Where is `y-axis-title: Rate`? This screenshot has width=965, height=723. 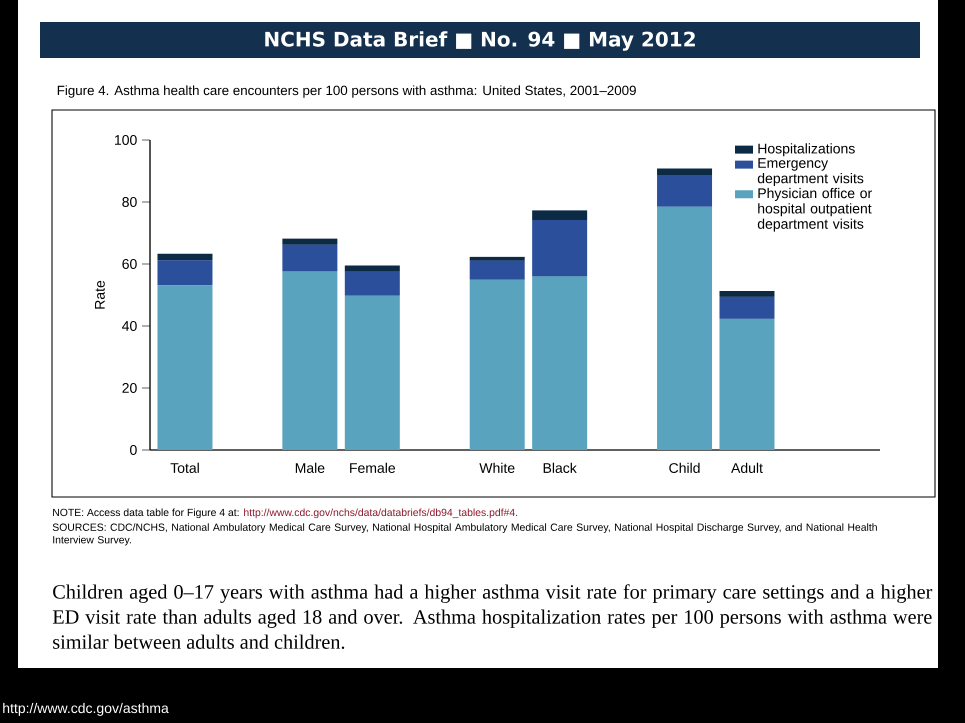
y-axis-title: Rate is located at coordinates (100, 294).